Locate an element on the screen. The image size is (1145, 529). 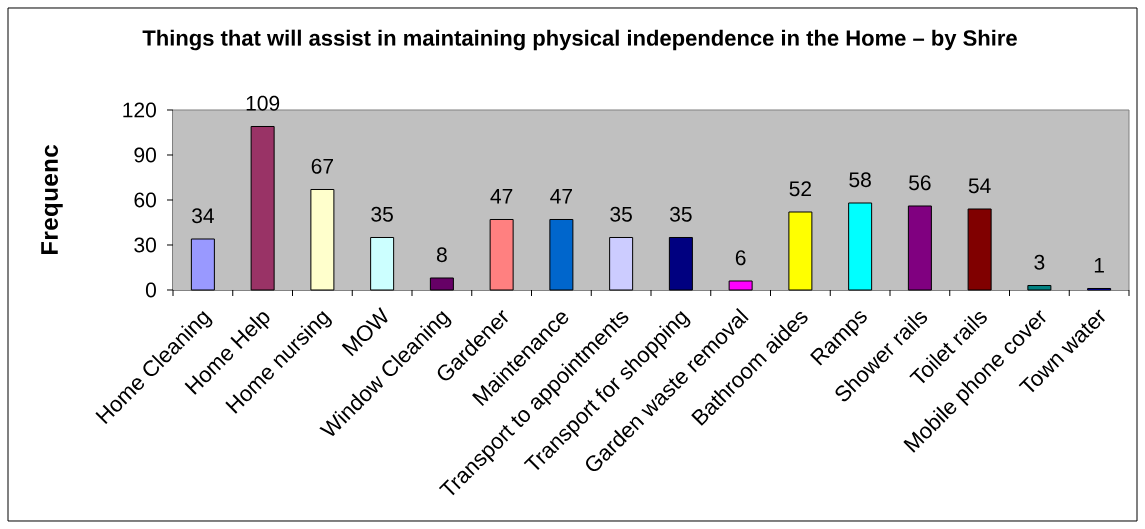
data-label: 34 is located at coordinates (203, 216).